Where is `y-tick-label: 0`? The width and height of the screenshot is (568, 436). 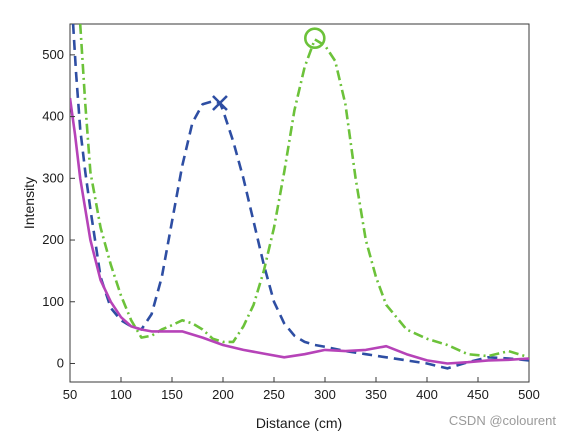
y-tick-label: 0 is located at coordinates (60, 362).